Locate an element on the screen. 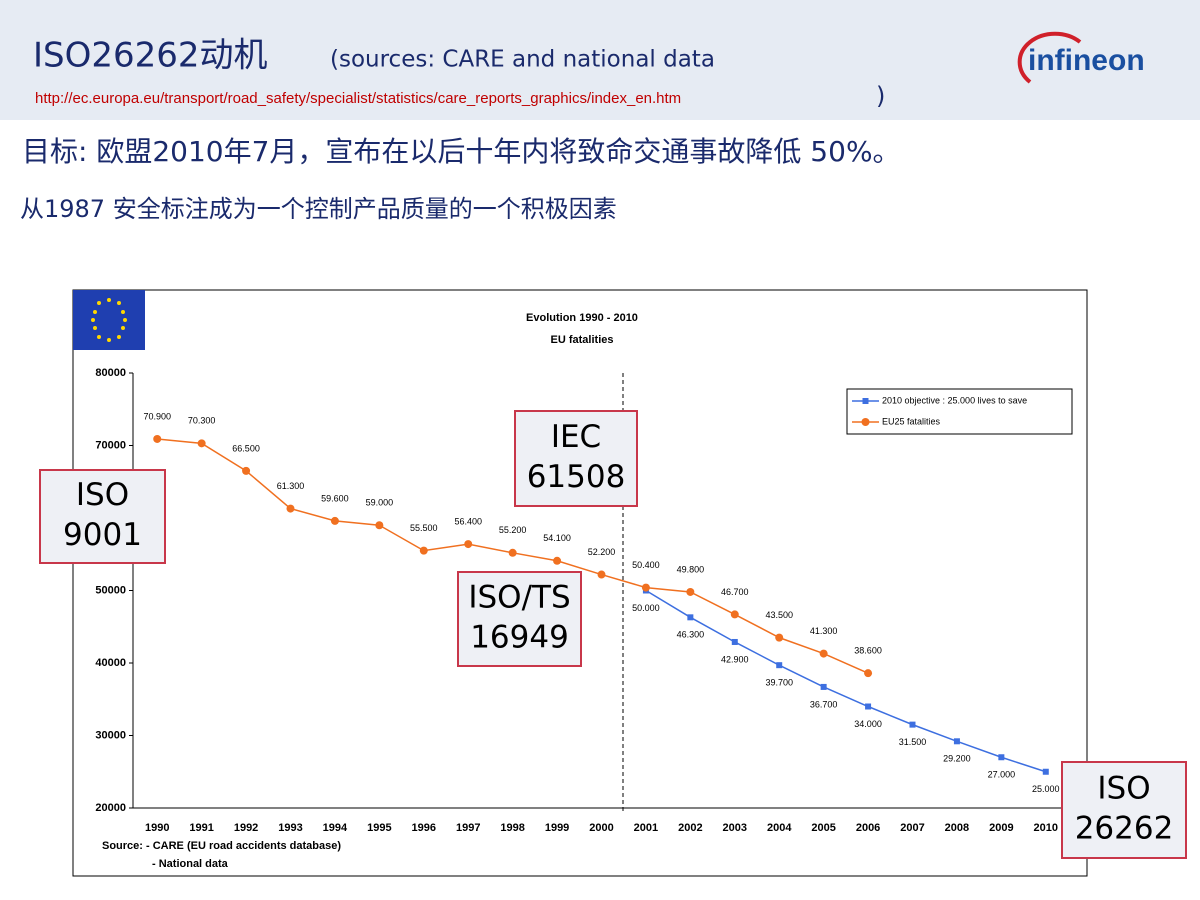 The image size is (1200, 900). y-tick-label: 50000 is located at coordinates (110, 590).